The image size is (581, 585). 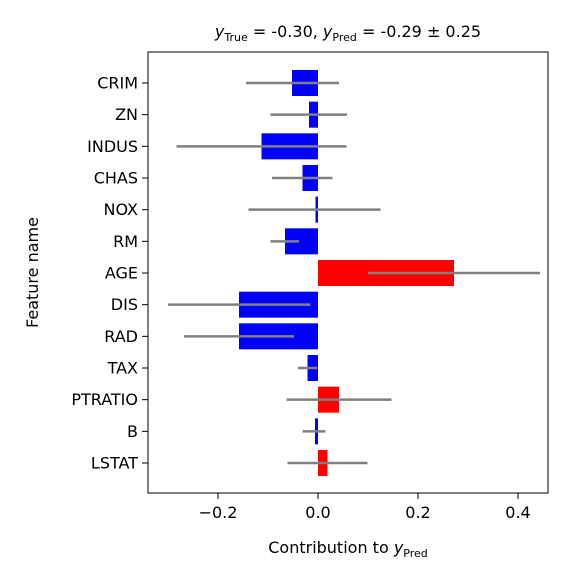 I want to click on y-tick-label: CRIM, so click(x=117, y=83).